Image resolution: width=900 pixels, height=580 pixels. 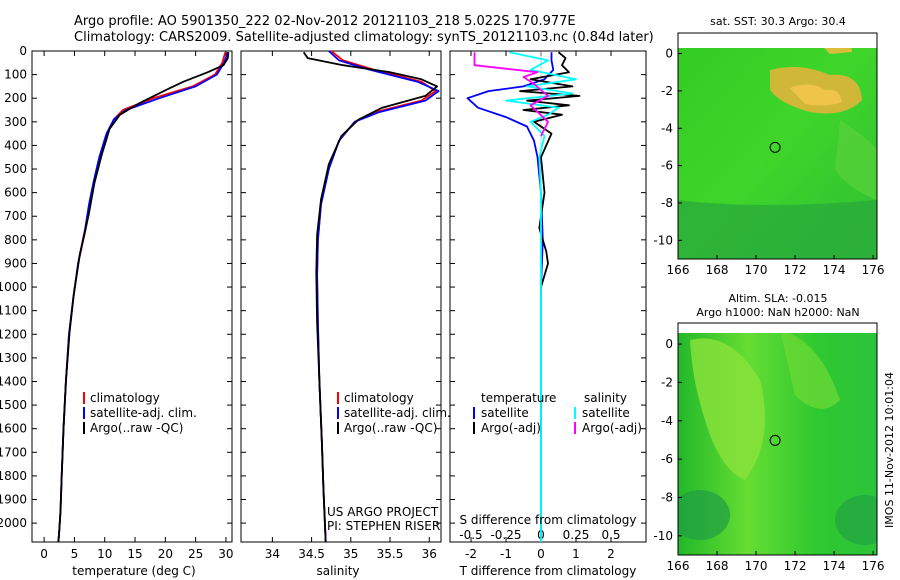 I want to click on depth-tick-label: 1900, so click(x=13, y=500).